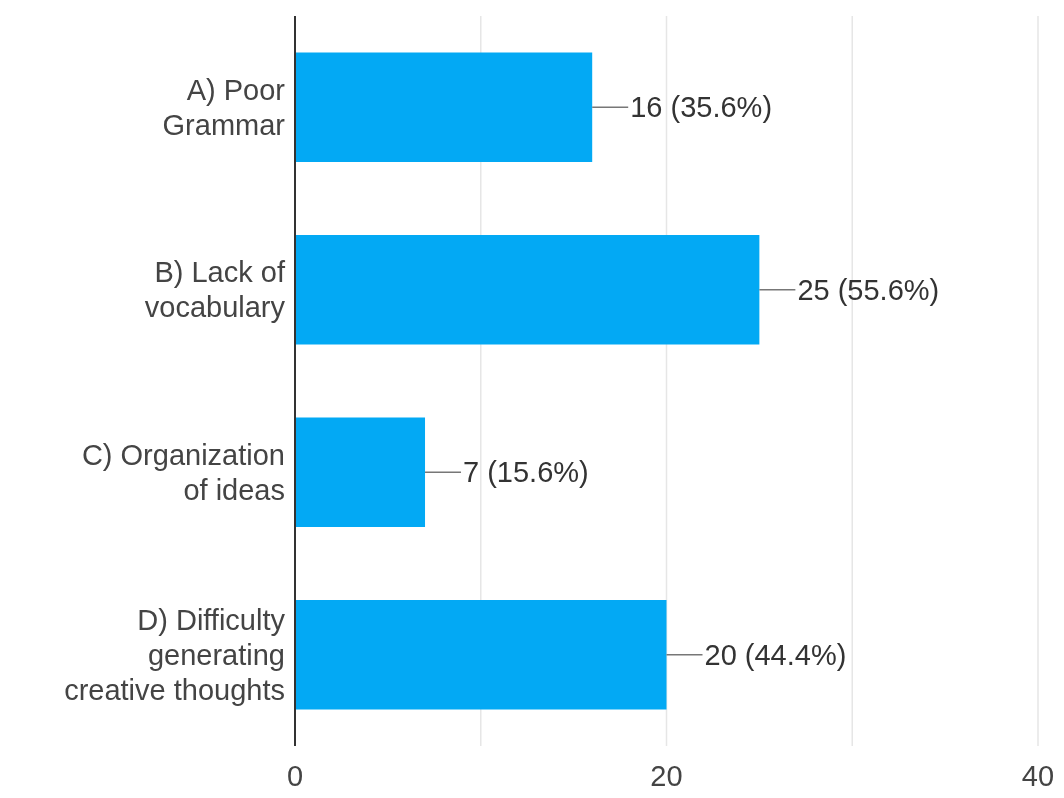  Describe the element at coordinates (868, 289) in the screenshot. I see `data-label: 25 (55.6%)` at that location.